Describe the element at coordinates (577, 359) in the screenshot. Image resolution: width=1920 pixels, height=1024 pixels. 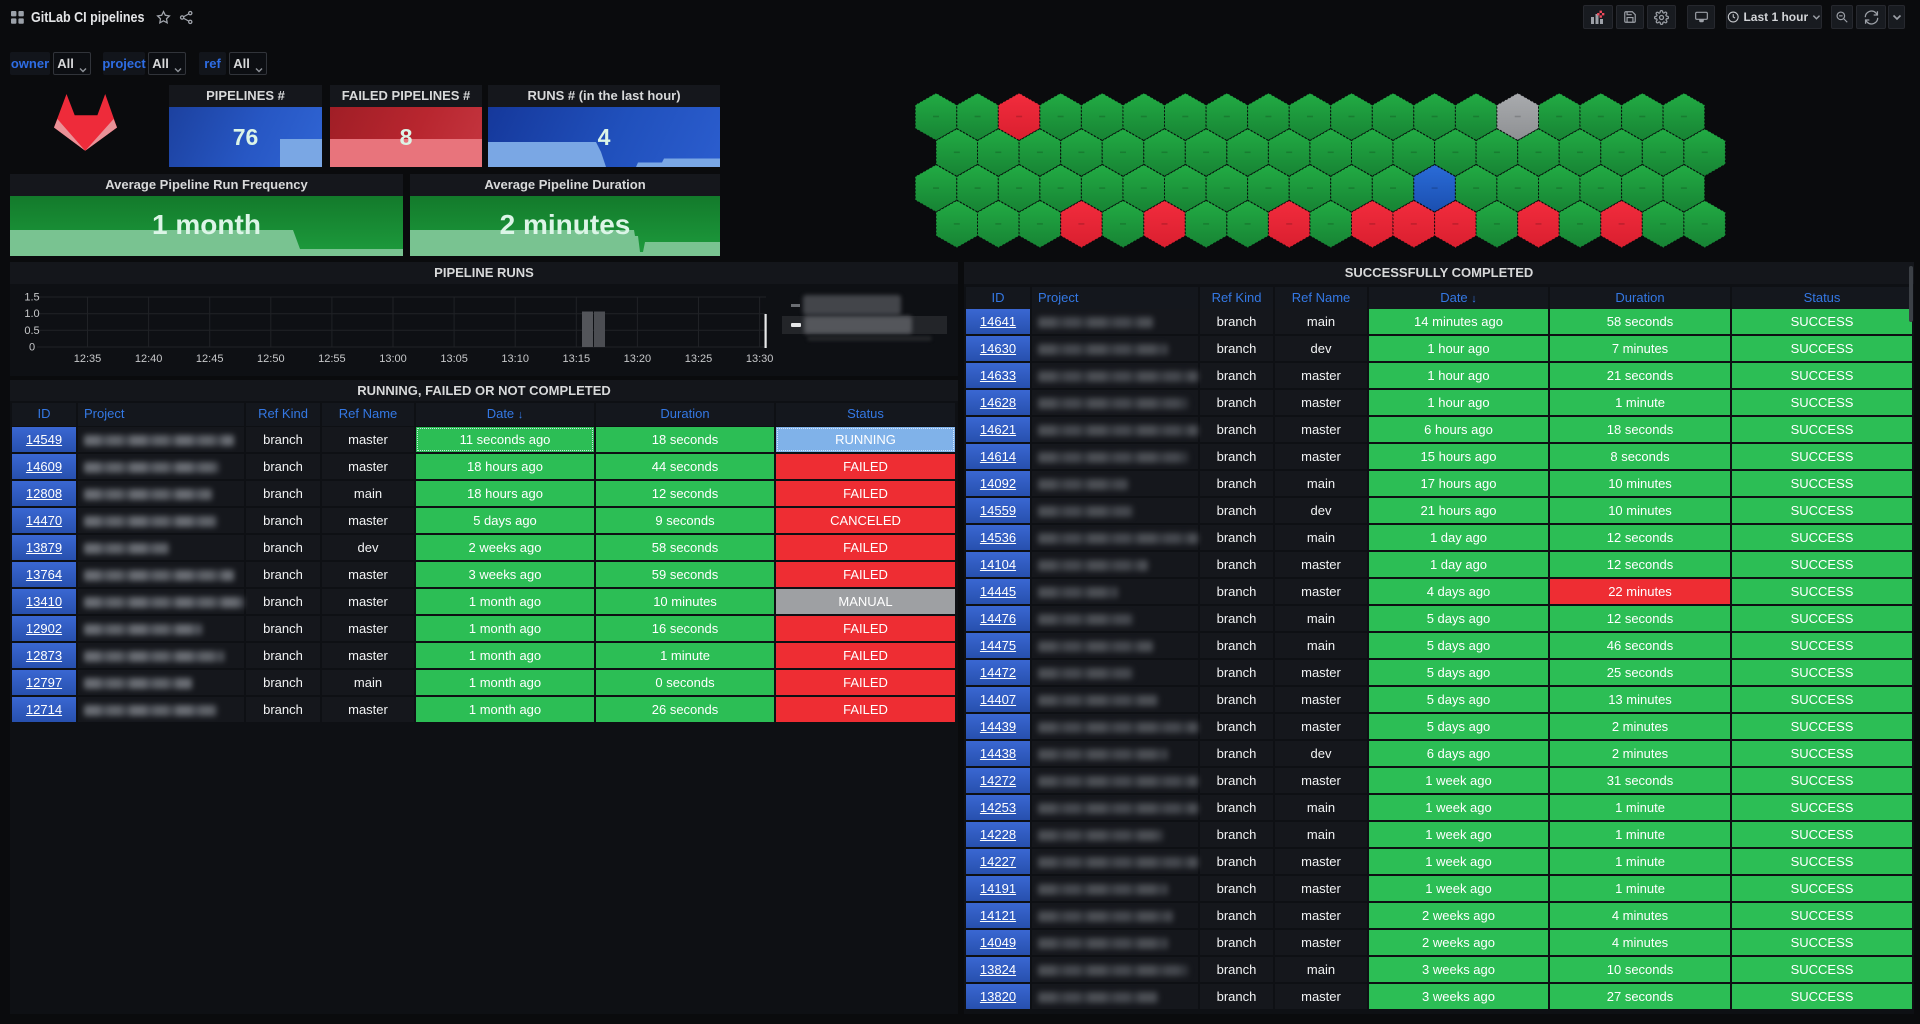
I see `svg-text: 13:15` at that location.